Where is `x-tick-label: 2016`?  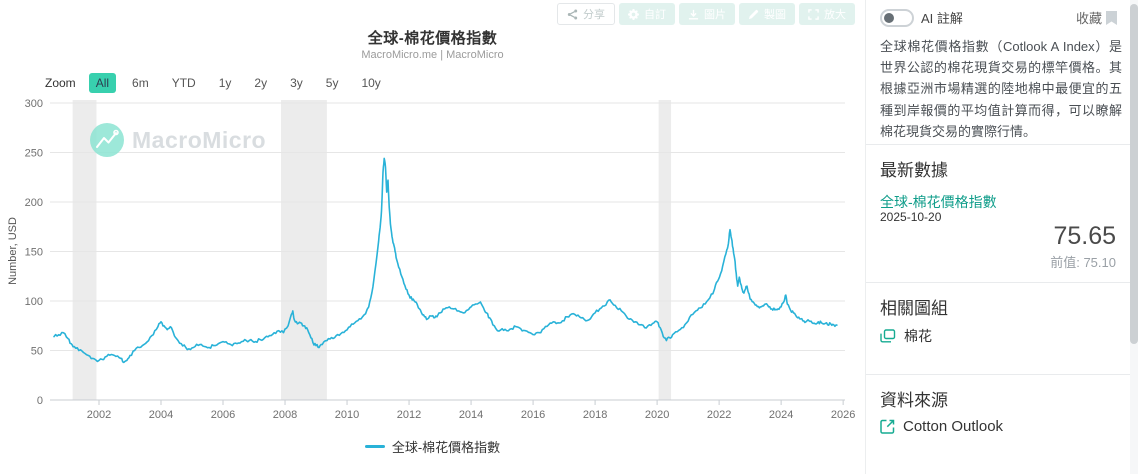 x-tick-label: 2016 is located at coordinates (533, 415).